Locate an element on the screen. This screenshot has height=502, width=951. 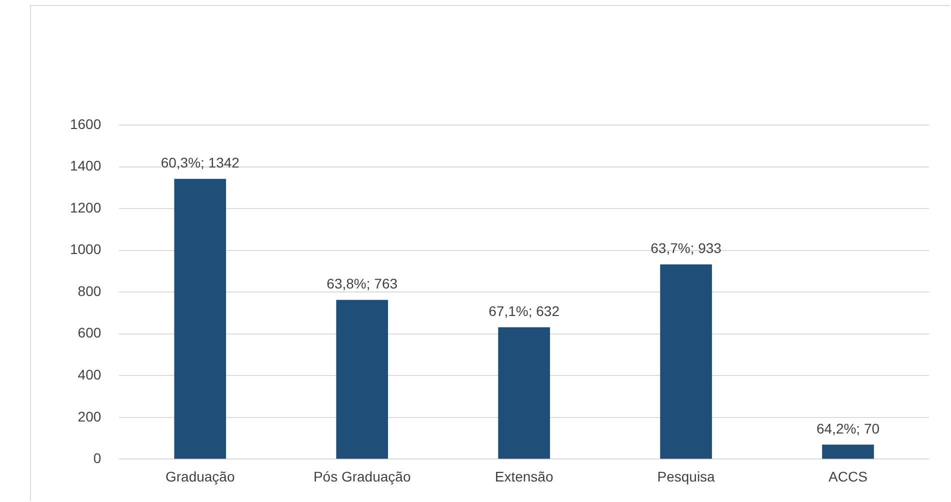
data-label: 63,7%; 933 is located at coordinates (686, 248).